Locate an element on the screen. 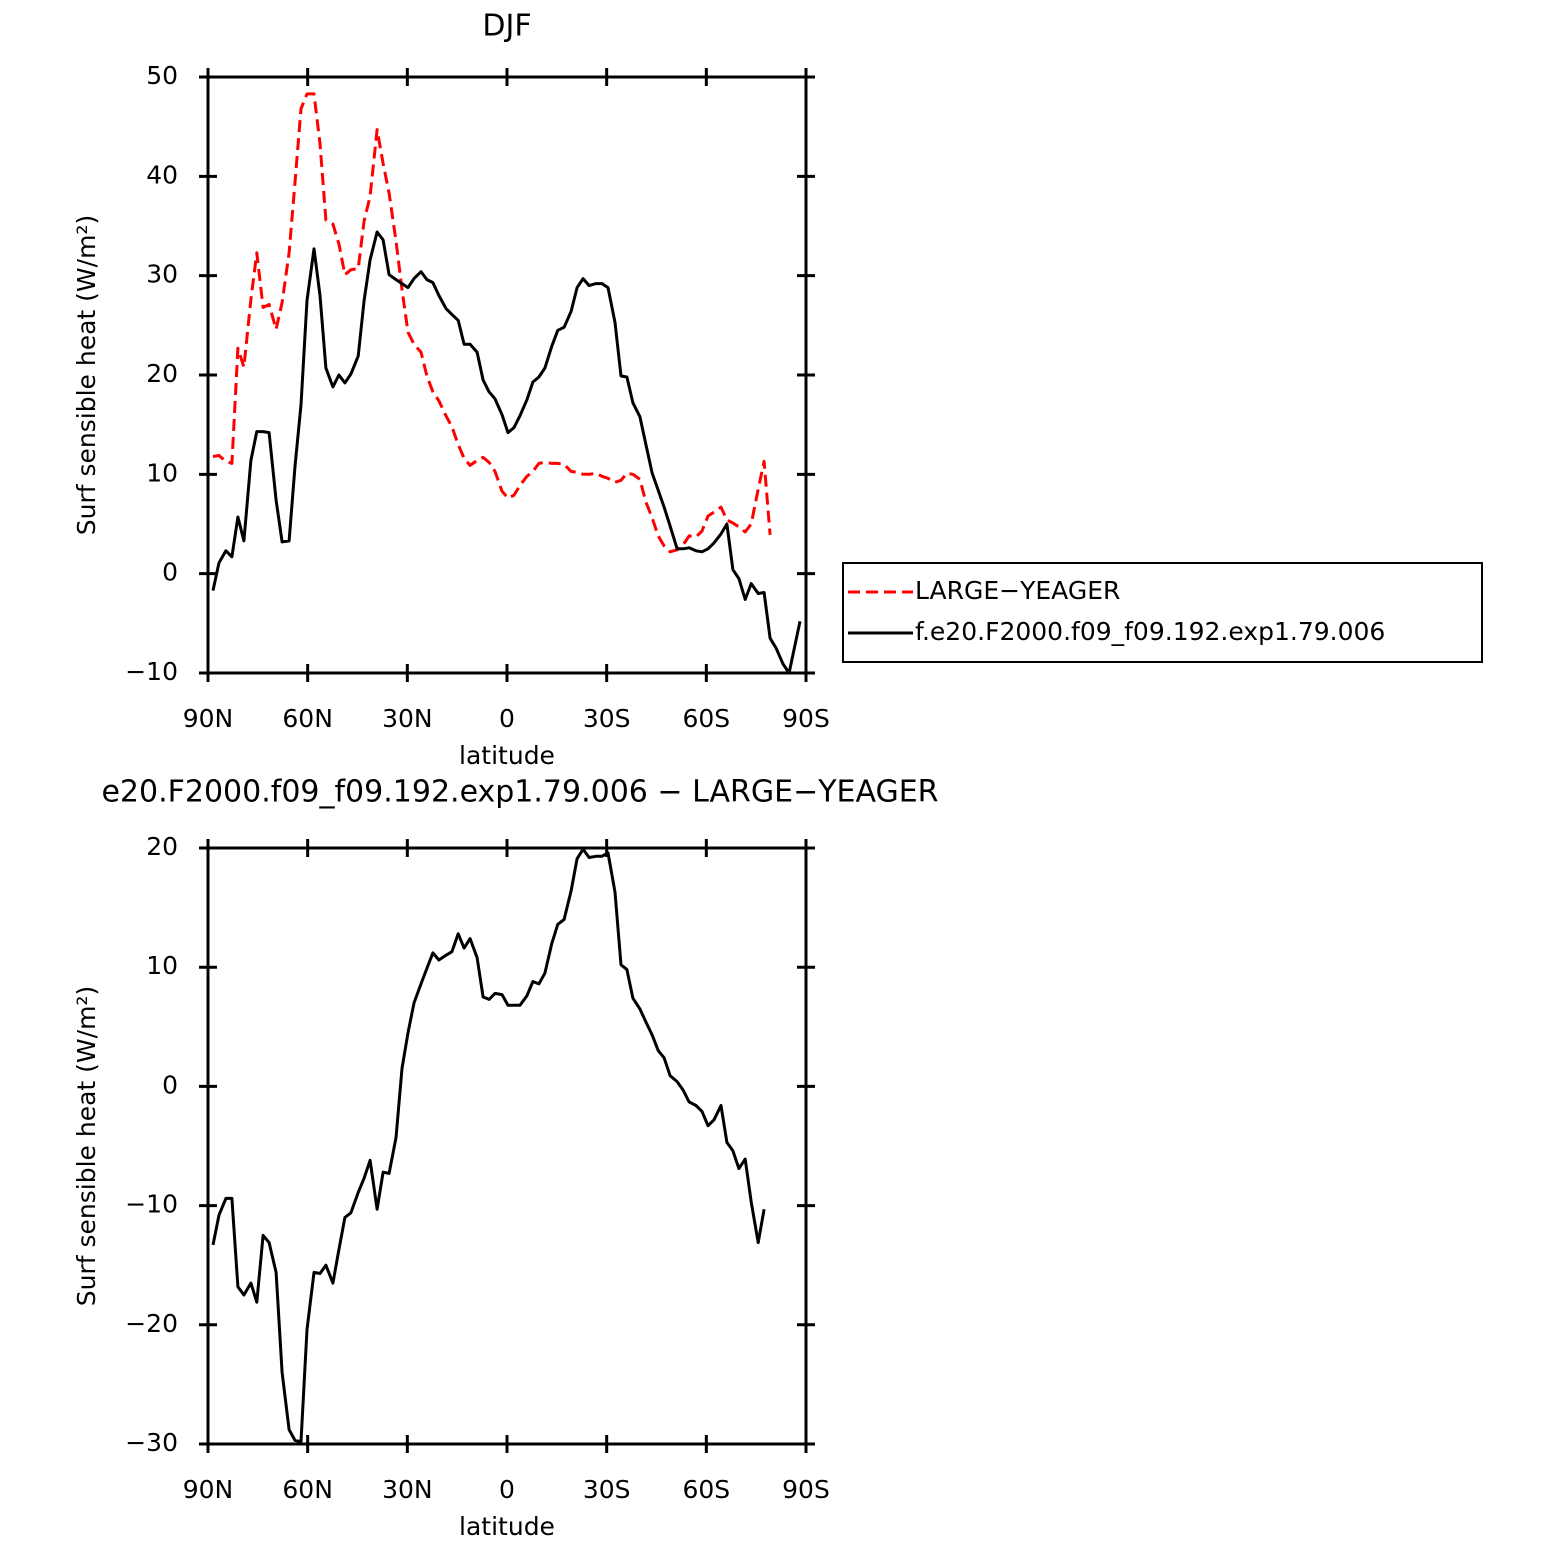  y-tick-label: 40 is located at coordinates (162, 174).